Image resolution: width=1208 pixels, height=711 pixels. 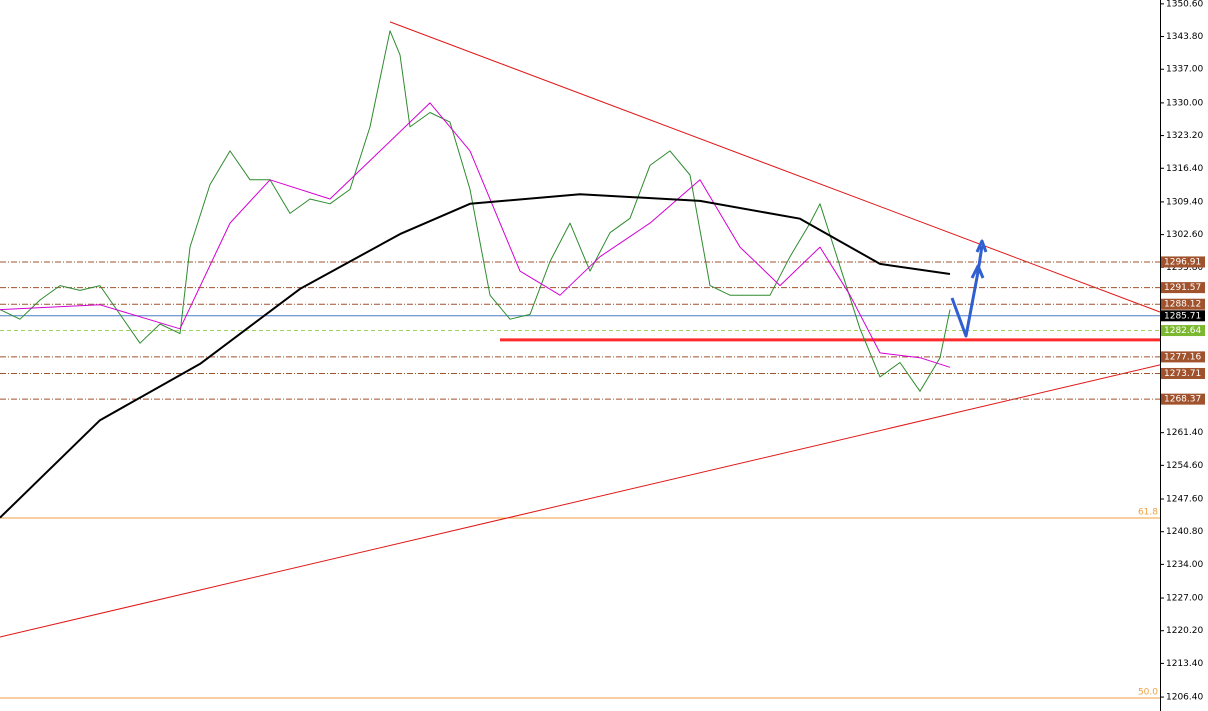 I want to click on y-tick-label: 1316.40, so click(x=1184, y=169).